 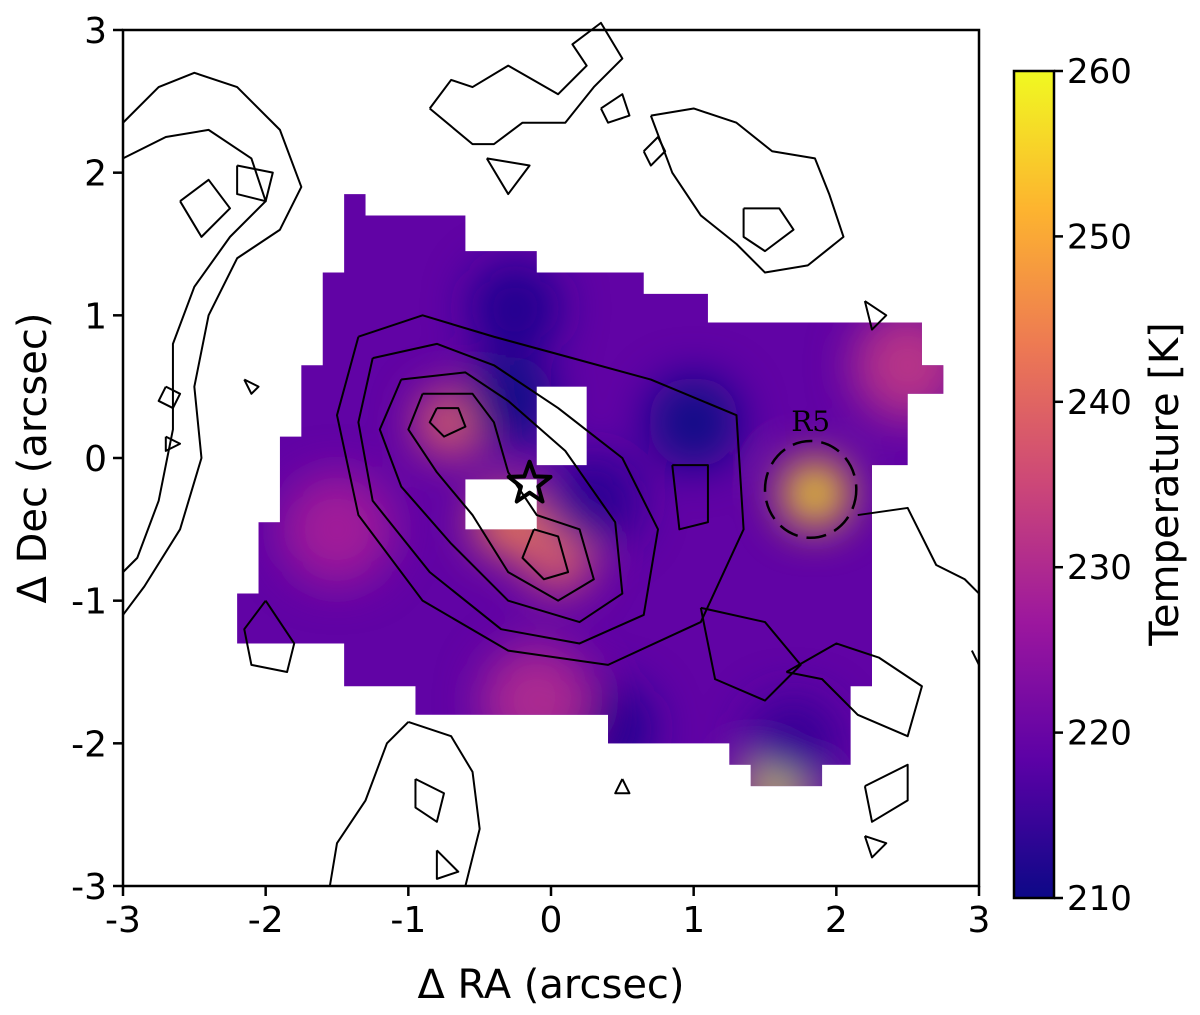 What do you see at coordinates (836, 920) in the screenshot?
I see `x-tick-label: 2` at bounding box center [836, 920].